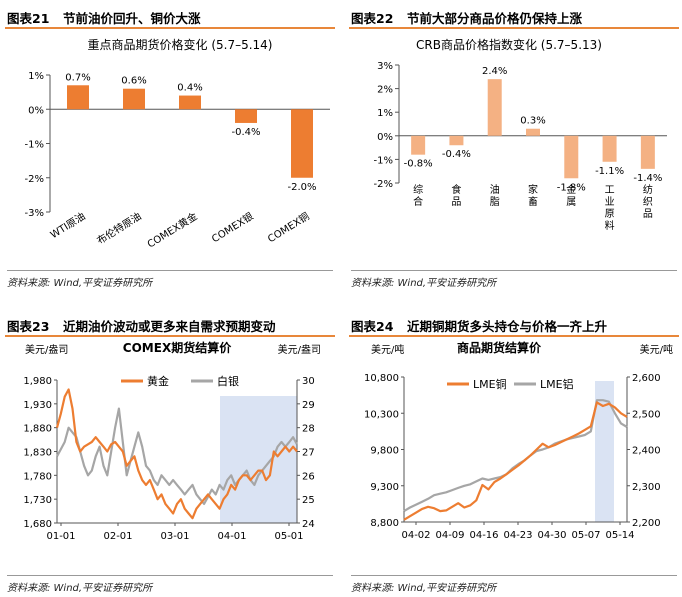 The image size is (682, 597). Describe the element at coordinates (385, 66) in the screenshot. I see `y-tick-label: 3%` at that location.